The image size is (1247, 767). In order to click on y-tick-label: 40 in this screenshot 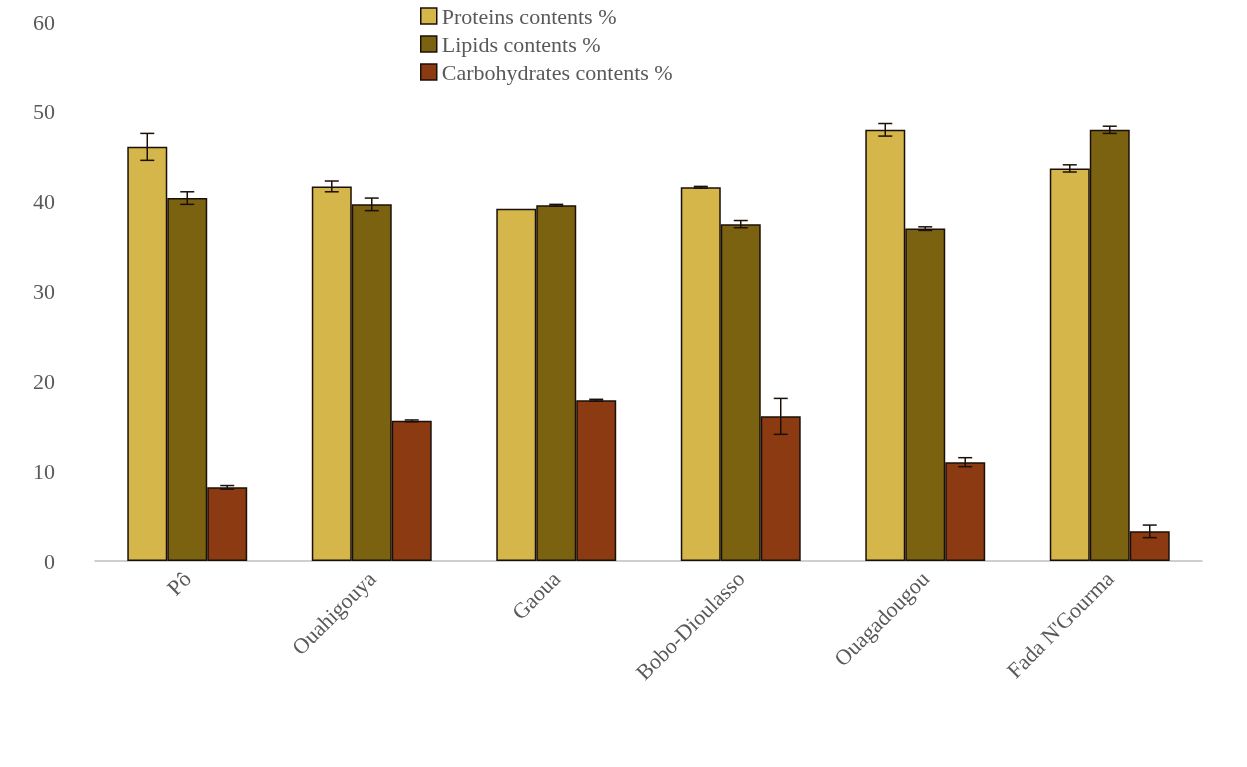, I will do `click(44, 202)`.